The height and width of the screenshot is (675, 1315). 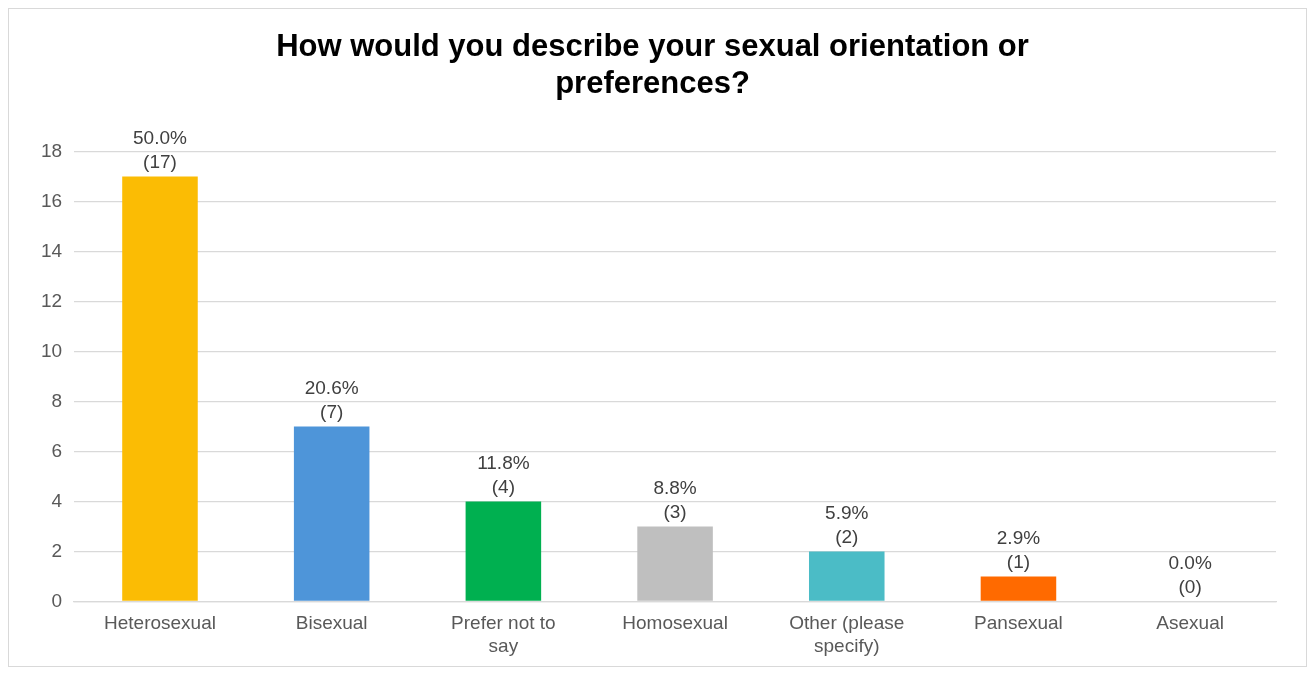 What do you see at coordinates (503, 634) in the screenshot?
I see `x-tick-label: Prefer not to say` at bounding box center [503, 634].